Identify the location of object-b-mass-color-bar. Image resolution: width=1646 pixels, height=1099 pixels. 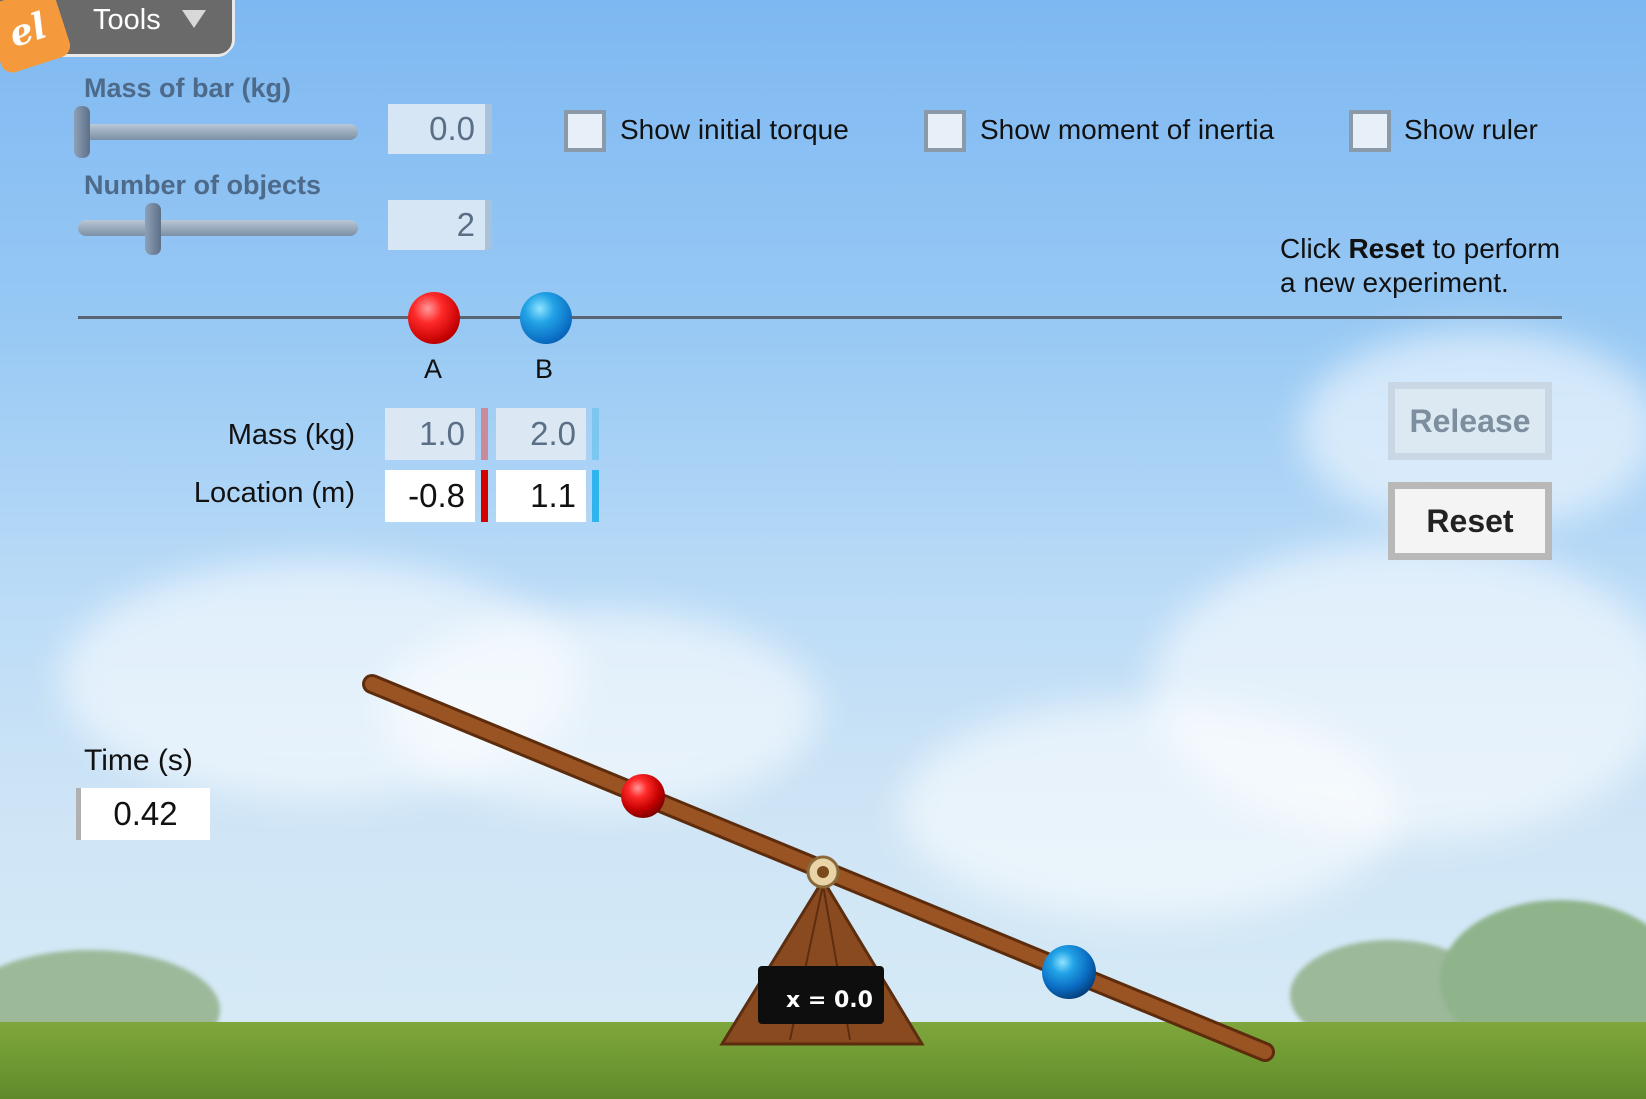
(595, 434).